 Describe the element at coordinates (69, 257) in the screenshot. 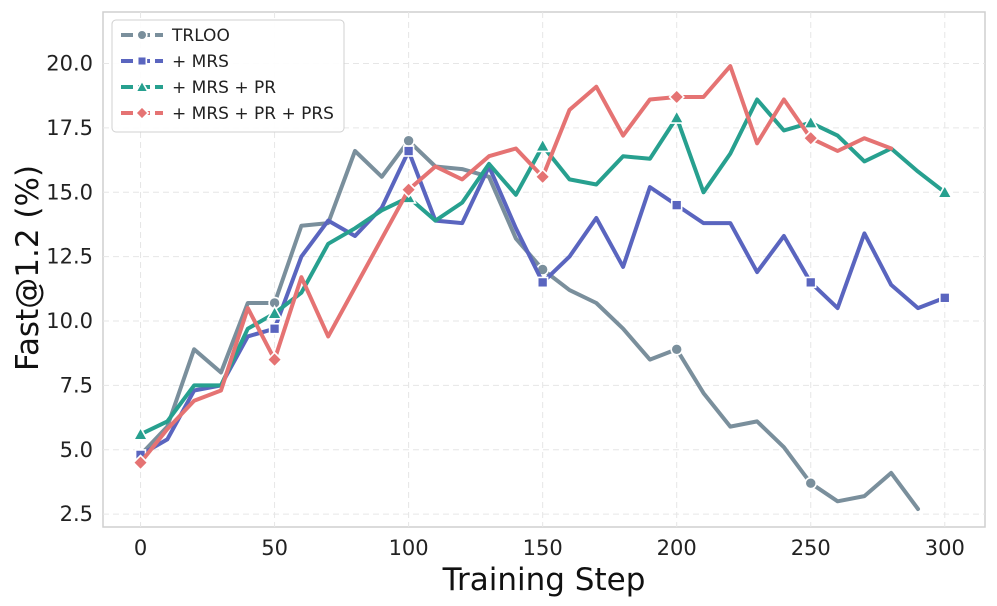

I see `y-tick-label: 12.5` at that location.